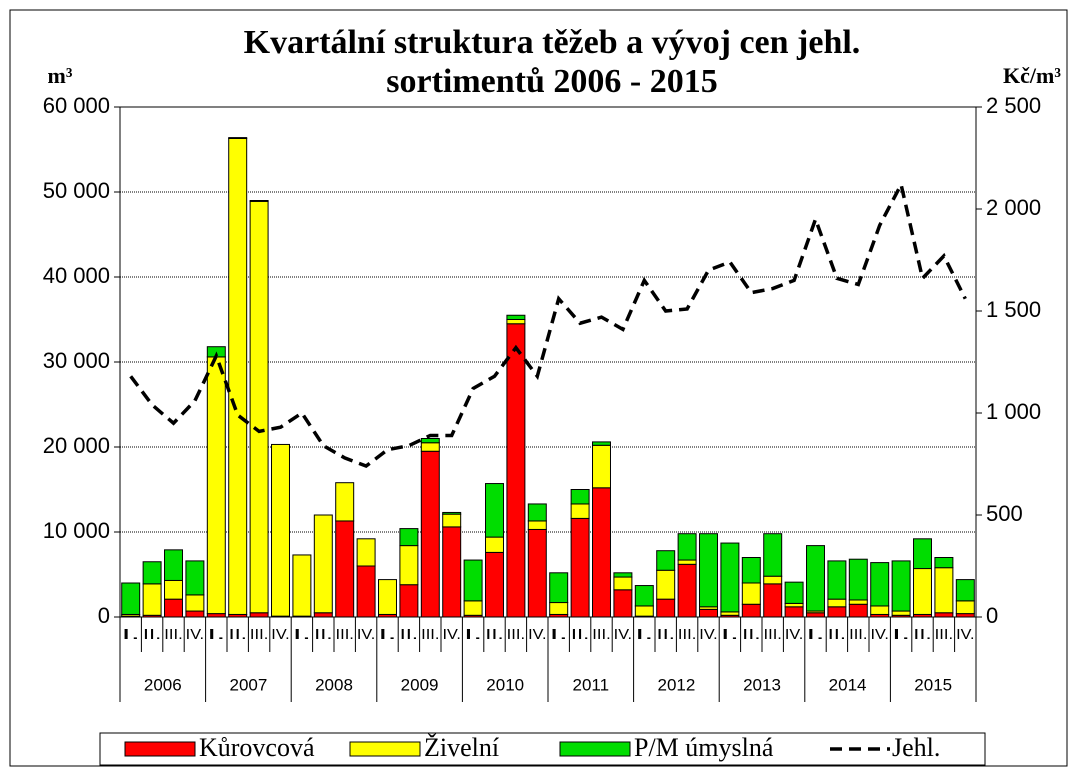  What do you see at coordinates (848, 684) in the screenshot?
I see `x-group-label: 2014` at bounding box center [848, 684].